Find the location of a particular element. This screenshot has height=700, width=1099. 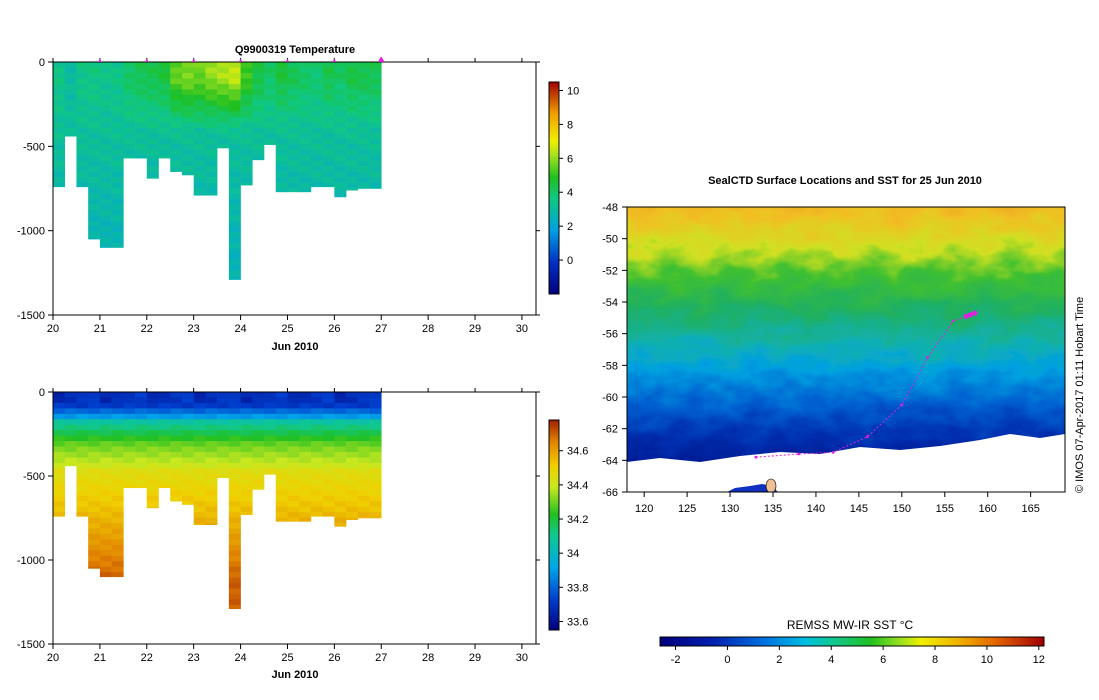

lon-tick-label: 135 is located at coordinates (773, 509).